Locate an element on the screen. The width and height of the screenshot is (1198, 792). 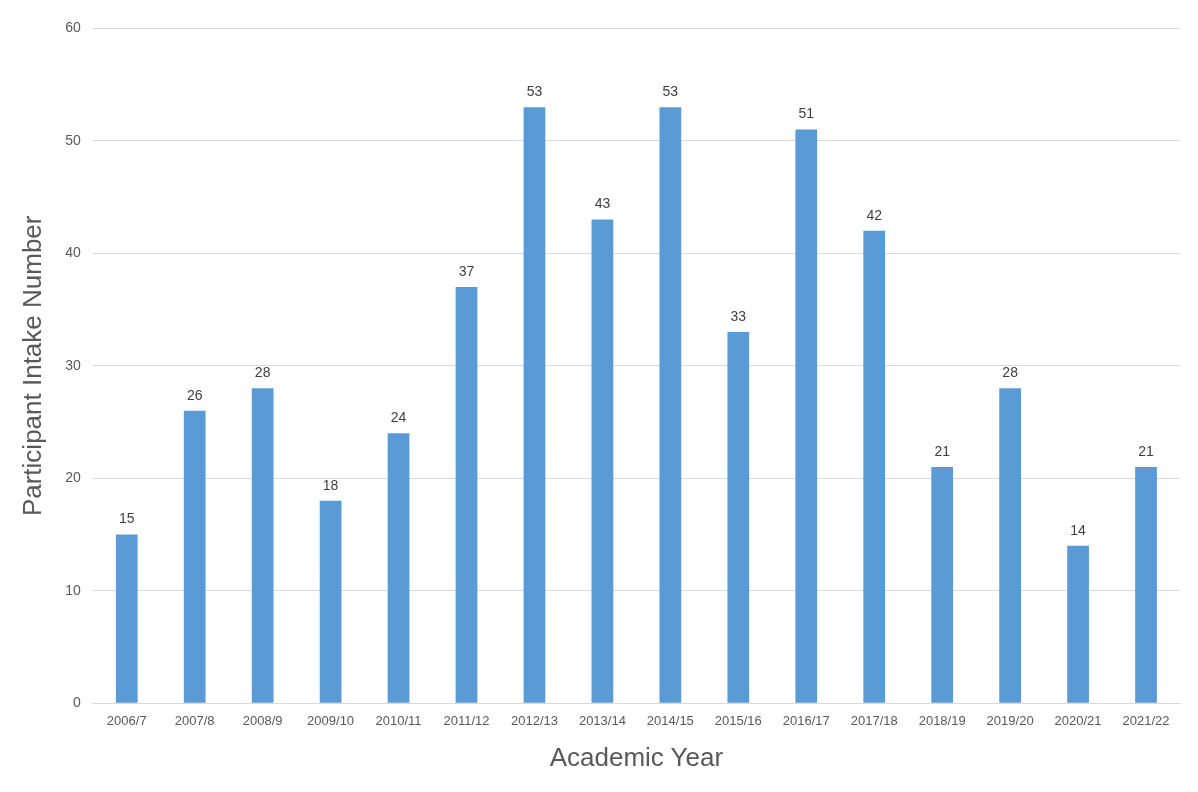
y-tick-label: 30 is located at coordinates (73, 364).